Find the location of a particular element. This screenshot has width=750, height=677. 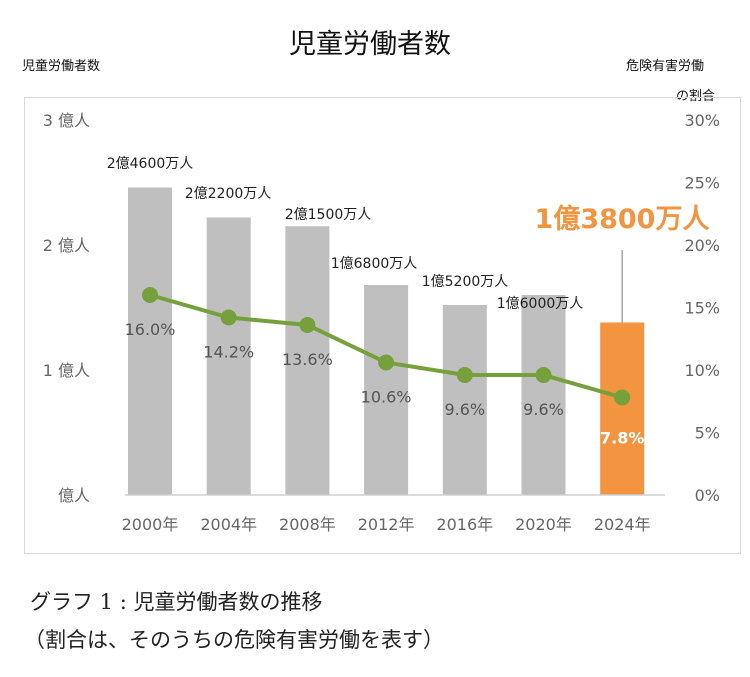

right-tick-label: 15% is located at coordinates (702, 308).